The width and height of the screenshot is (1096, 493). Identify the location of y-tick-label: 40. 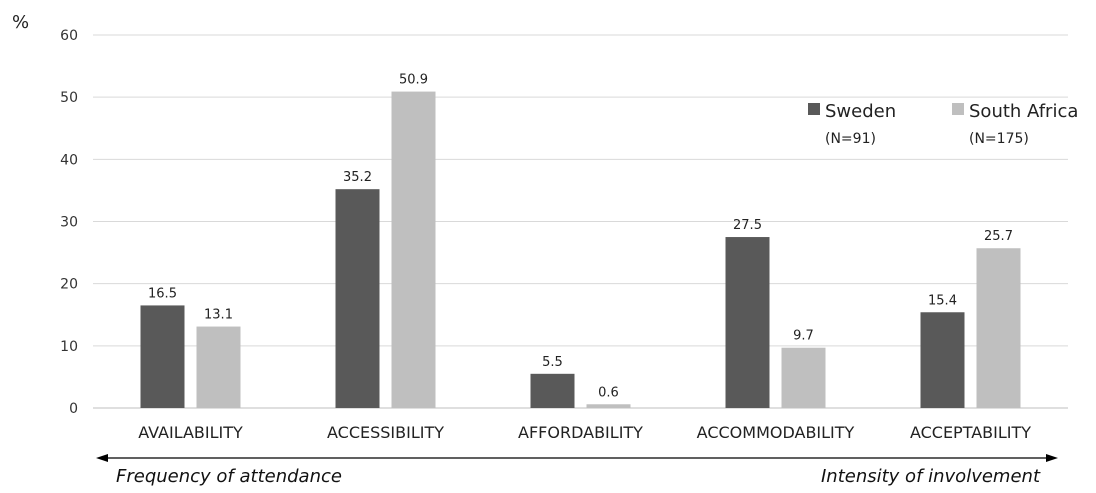
(69, 160).